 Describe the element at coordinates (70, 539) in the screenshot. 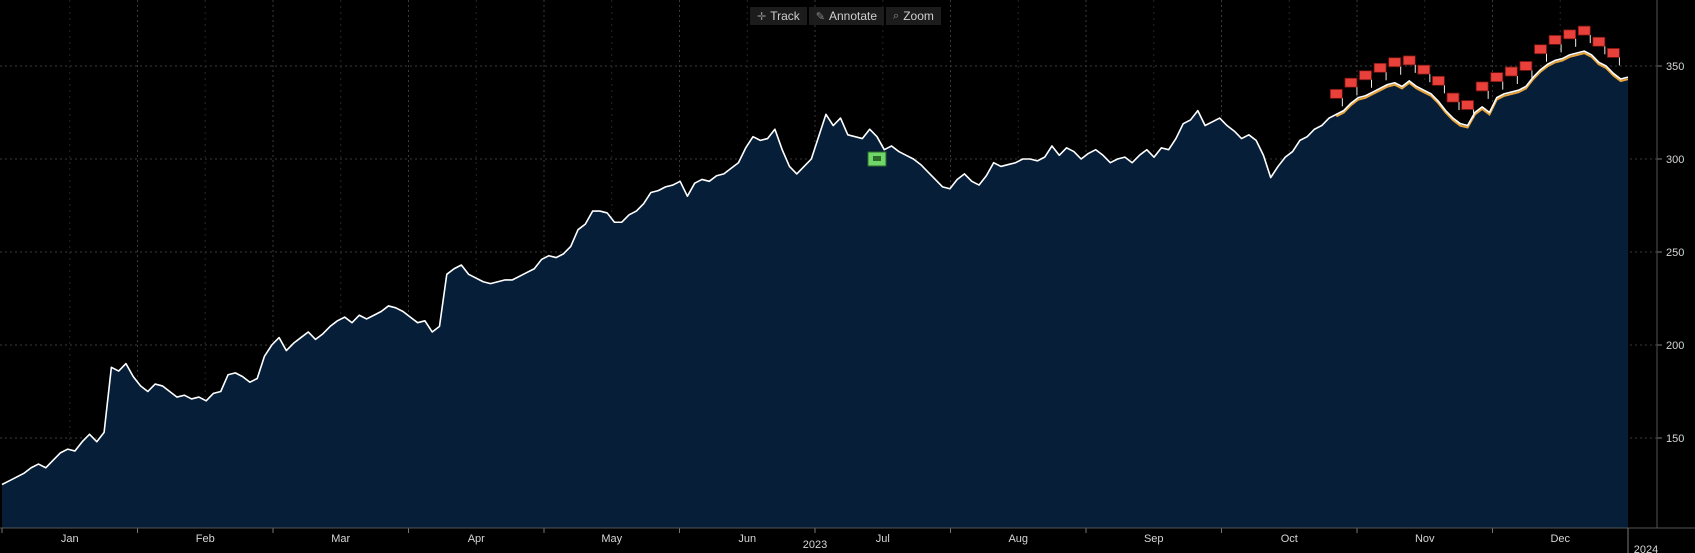

I see `x-tick-label-jan: Jan` at that location.